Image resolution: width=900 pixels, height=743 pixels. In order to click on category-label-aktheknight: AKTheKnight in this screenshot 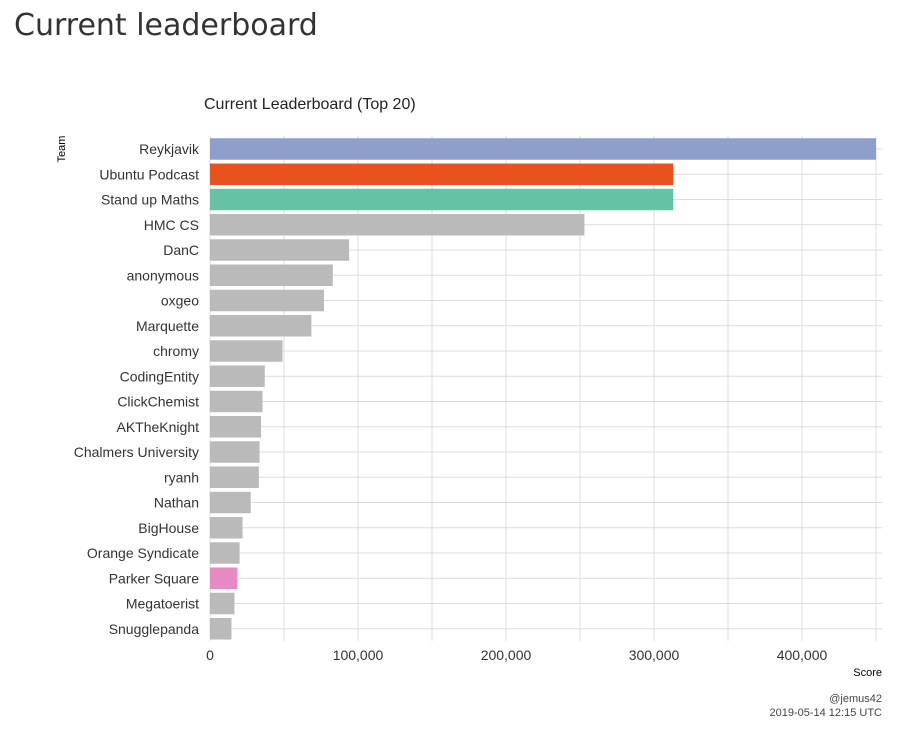, I will do `click(158, 427)`.